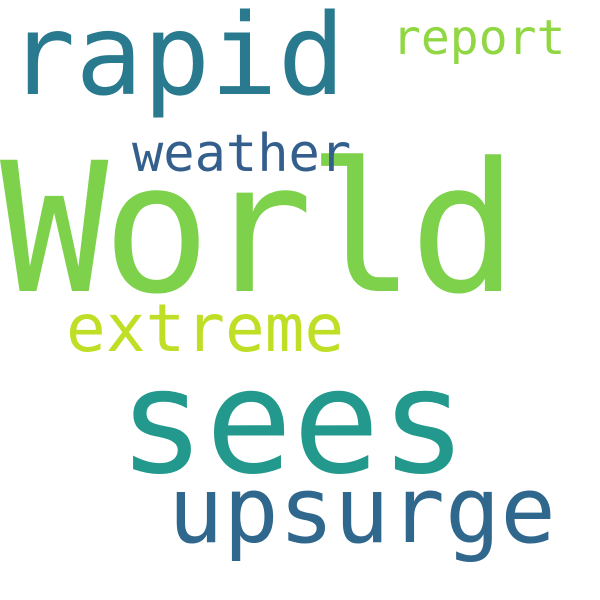 This screenshot has width=600, height=600. Describe the element at coordinates (205, 328) in the screenshot. I see `word-extreme: extreme` at that location.